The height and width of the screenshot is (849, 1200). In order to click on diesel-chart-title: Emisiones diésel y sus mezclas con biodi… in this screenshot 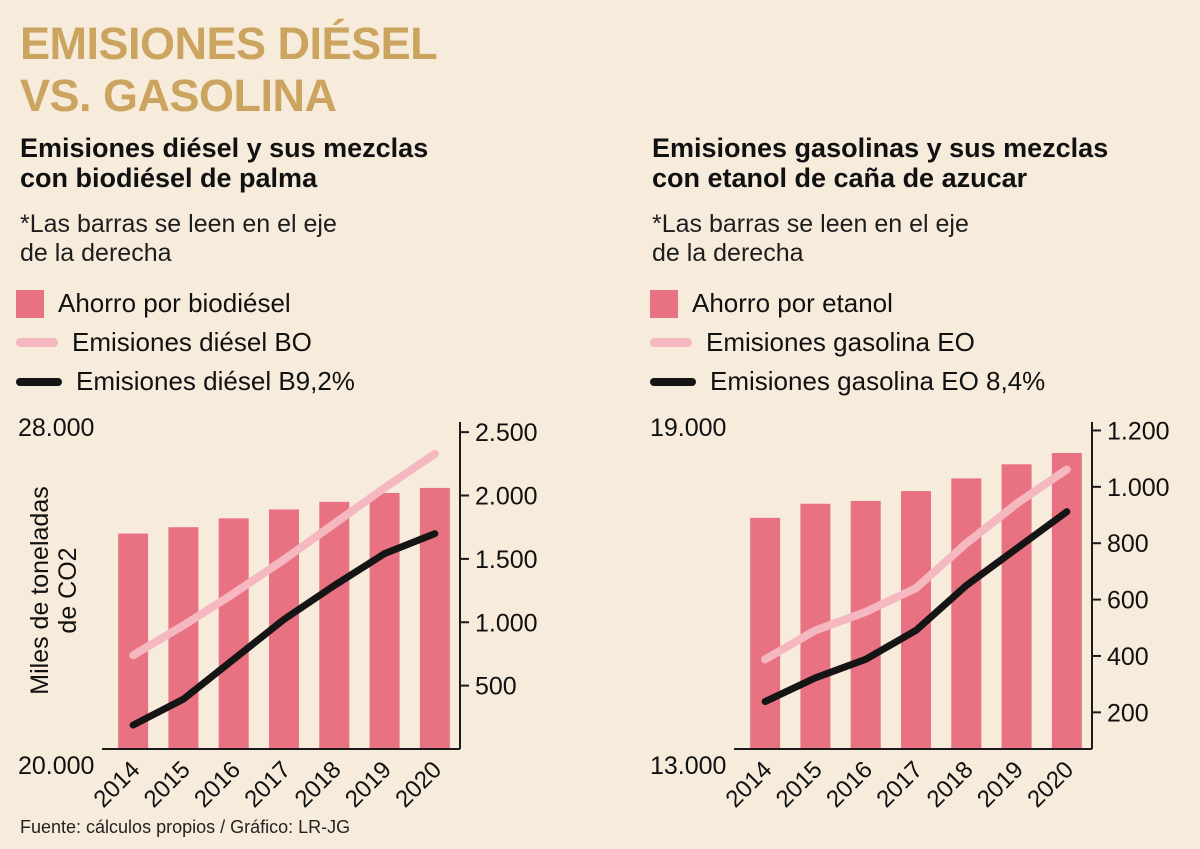, I will do `click(224, 163)`.